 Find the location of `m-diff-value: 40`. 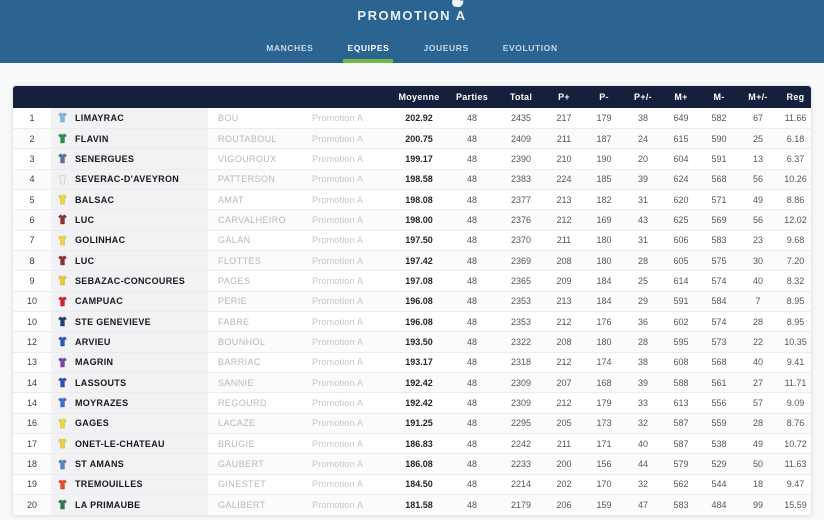

m-diff-value: 40 is located at coordinates (757, 280).